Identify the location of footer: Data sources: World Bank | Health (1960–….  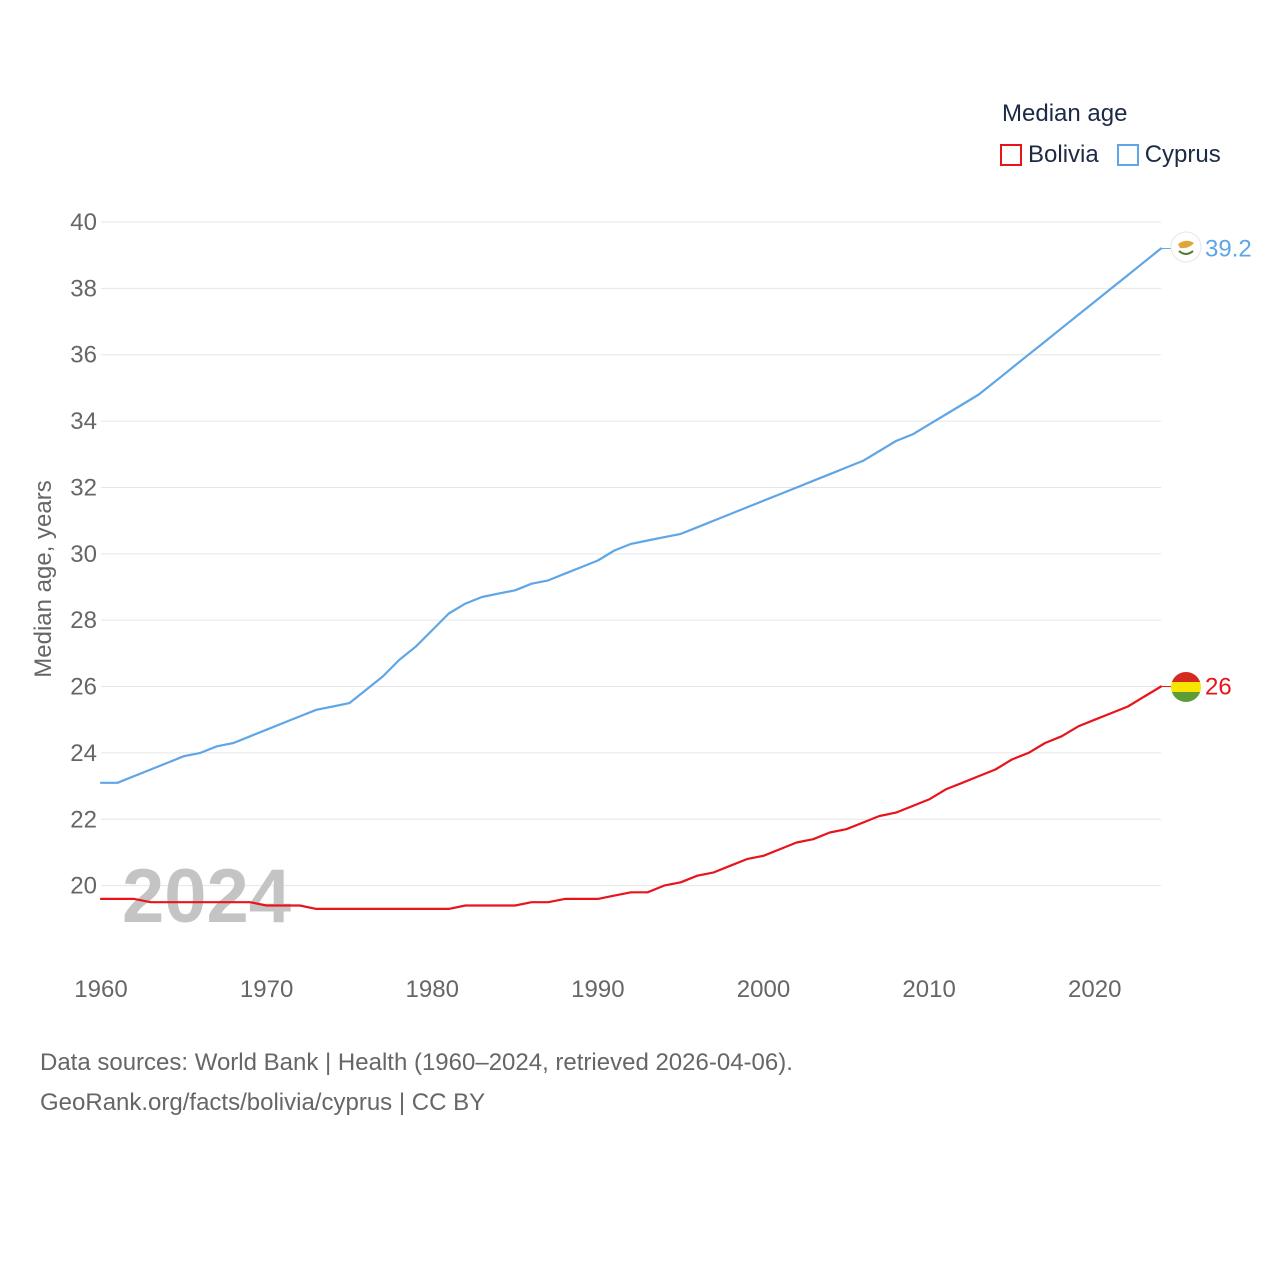
(416, 1083).